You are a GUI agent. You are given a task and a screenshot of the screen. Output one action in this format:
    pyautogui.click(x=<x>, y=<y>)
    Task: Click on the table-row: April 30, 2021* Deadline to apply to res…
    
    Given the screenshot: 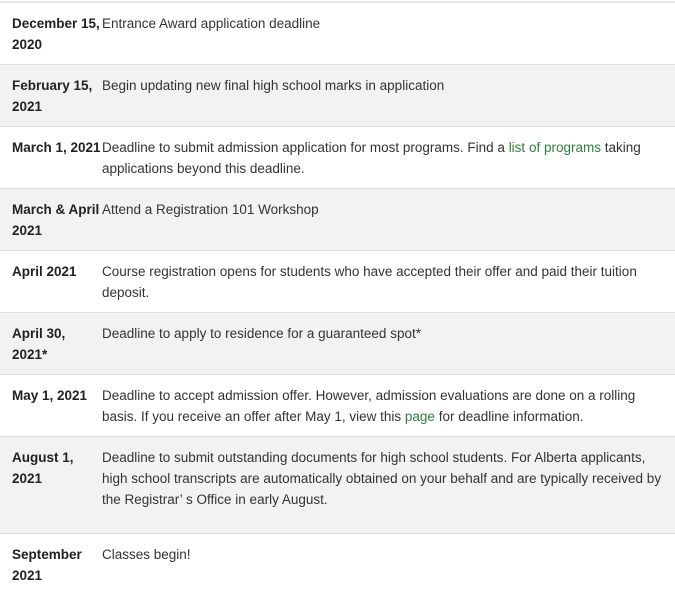 What is the action you would take?
    pyautogui.click(x=337, y=344)
    